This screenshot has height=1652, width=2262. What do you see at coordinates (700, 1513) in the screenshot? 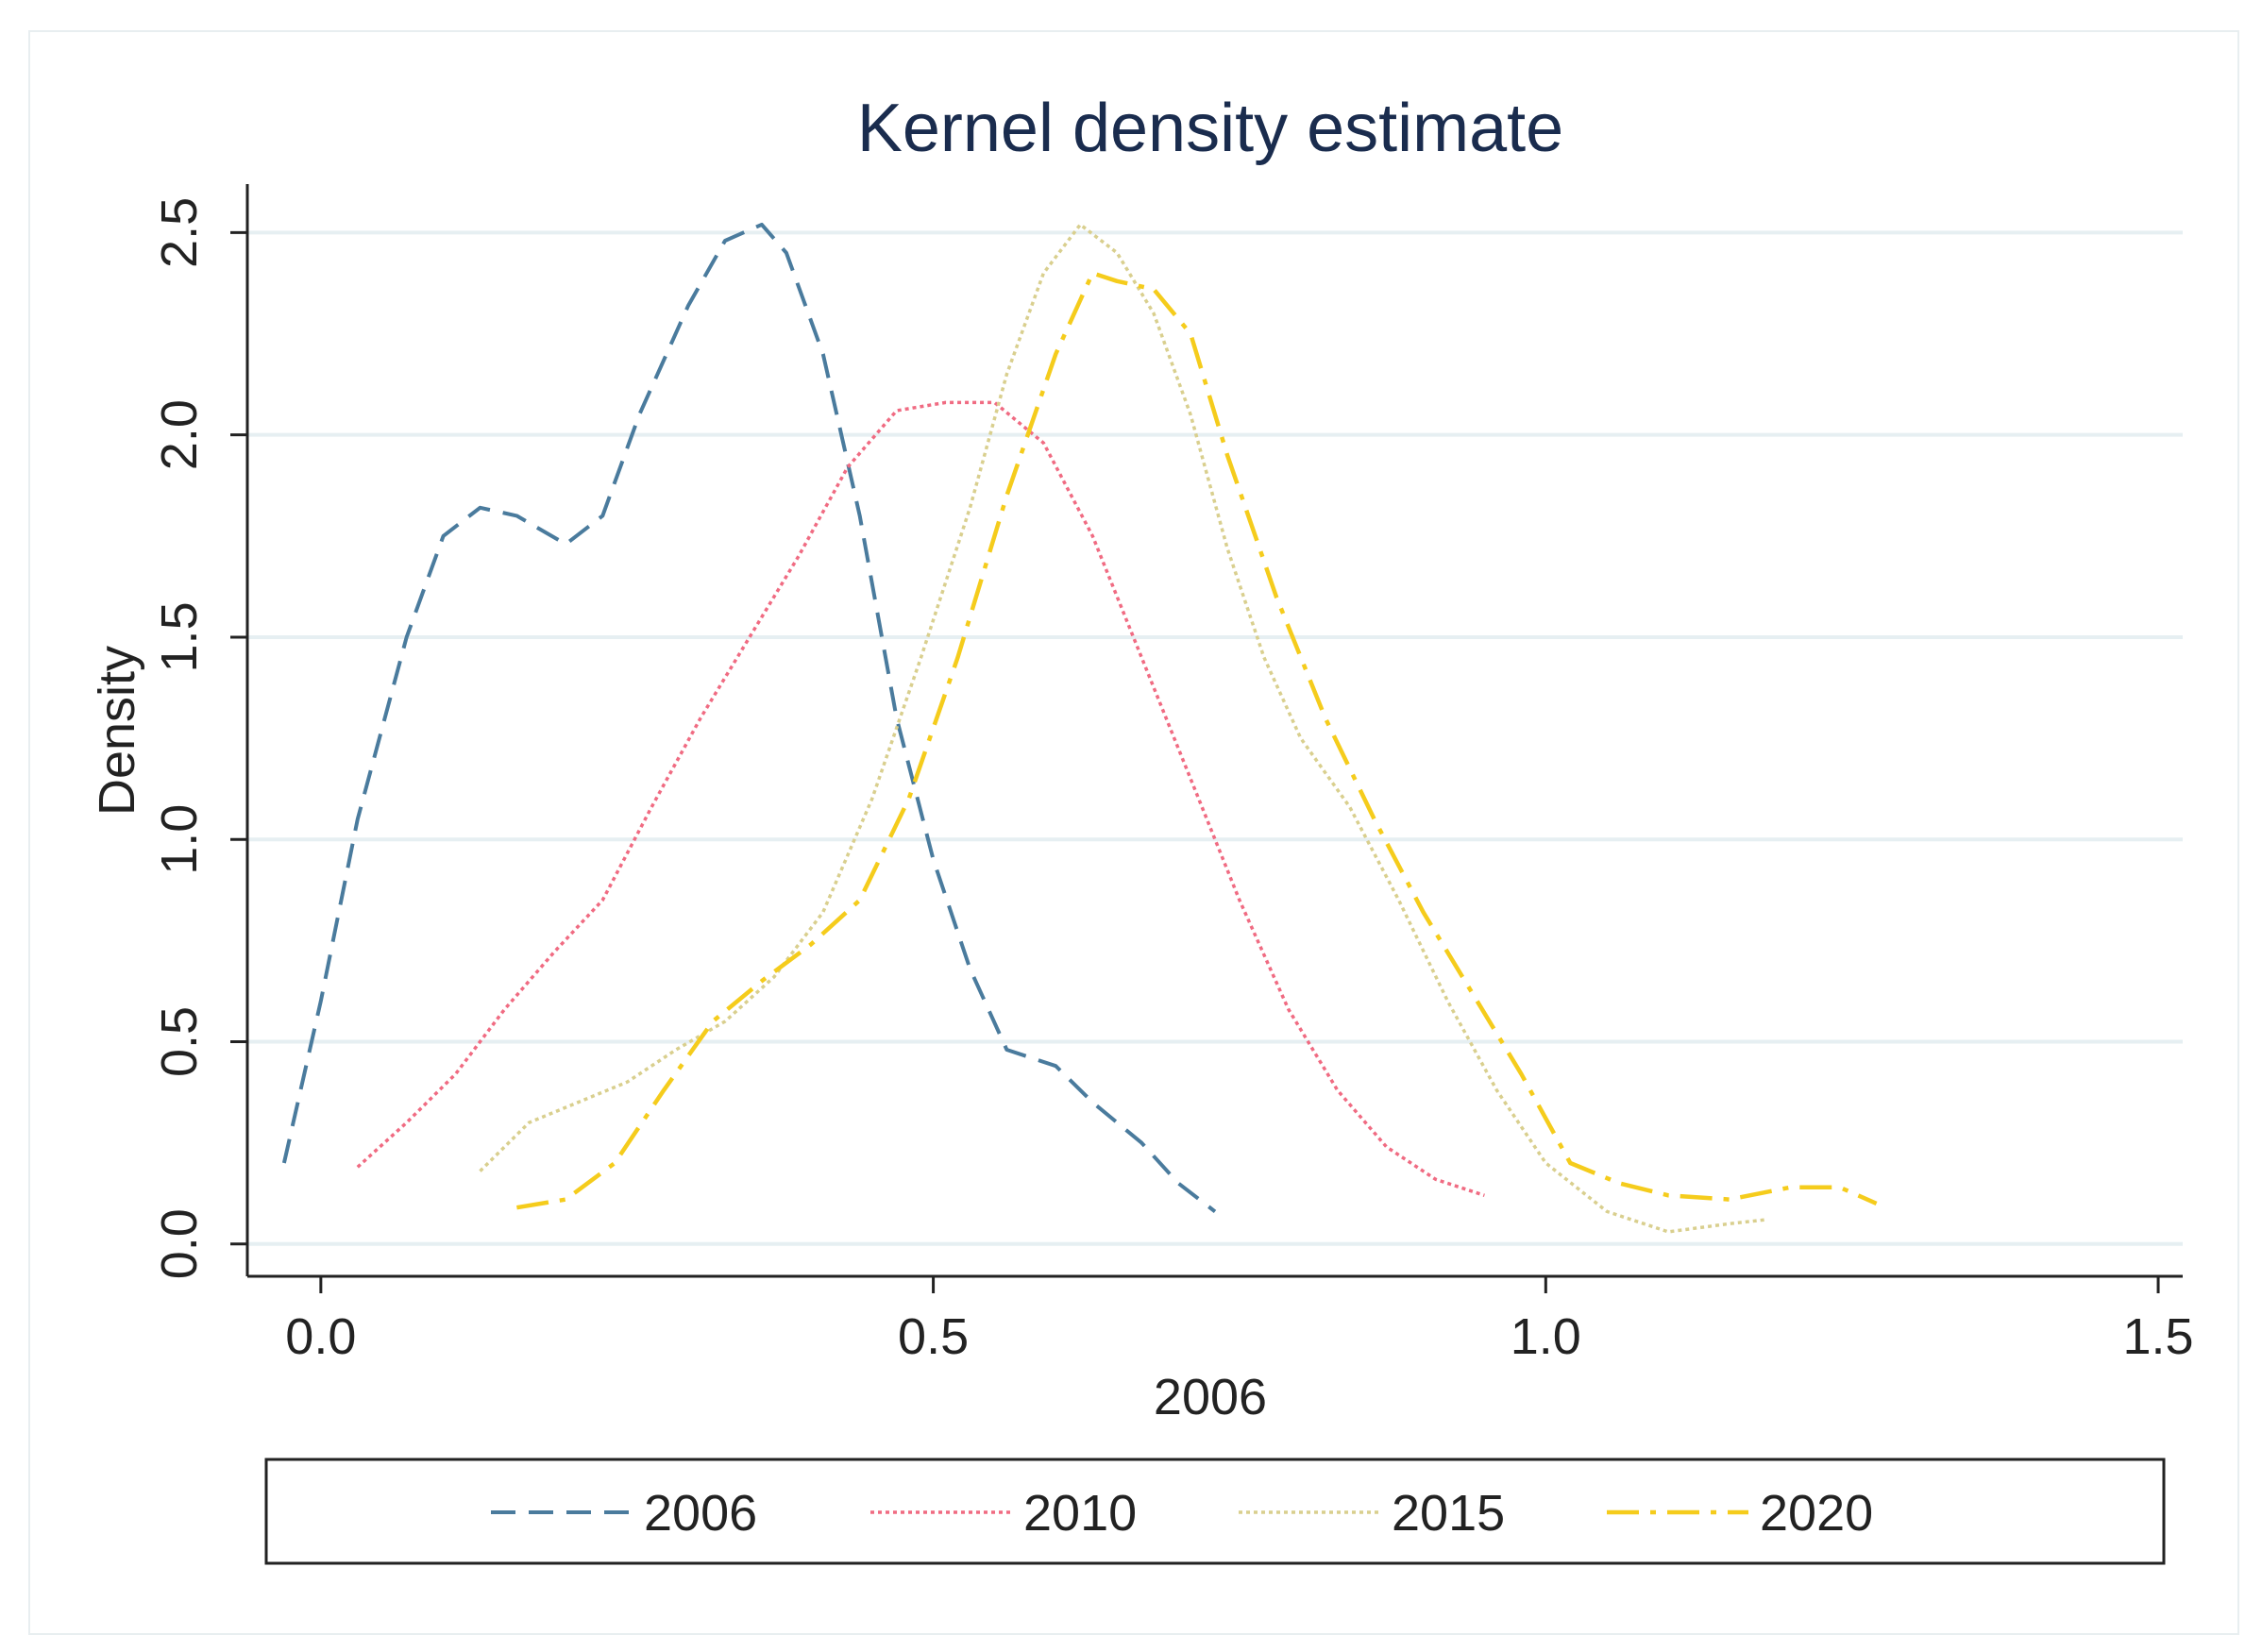
I see `legend-label-2006: 2006` at bounding box center [700, 1513].